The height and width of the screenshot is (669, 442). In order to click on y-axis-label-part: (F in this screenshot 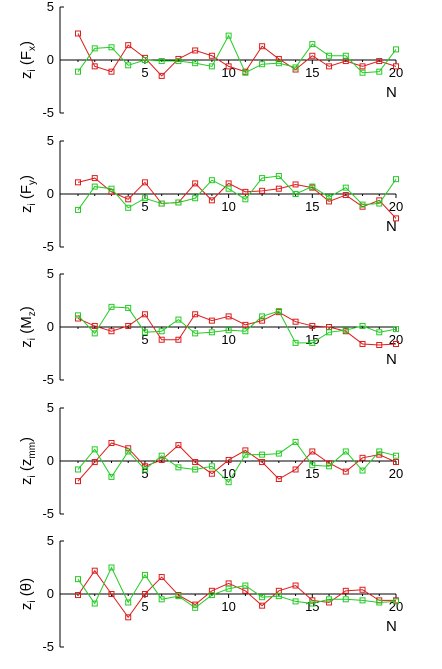, I will do `click(26, 60)`.